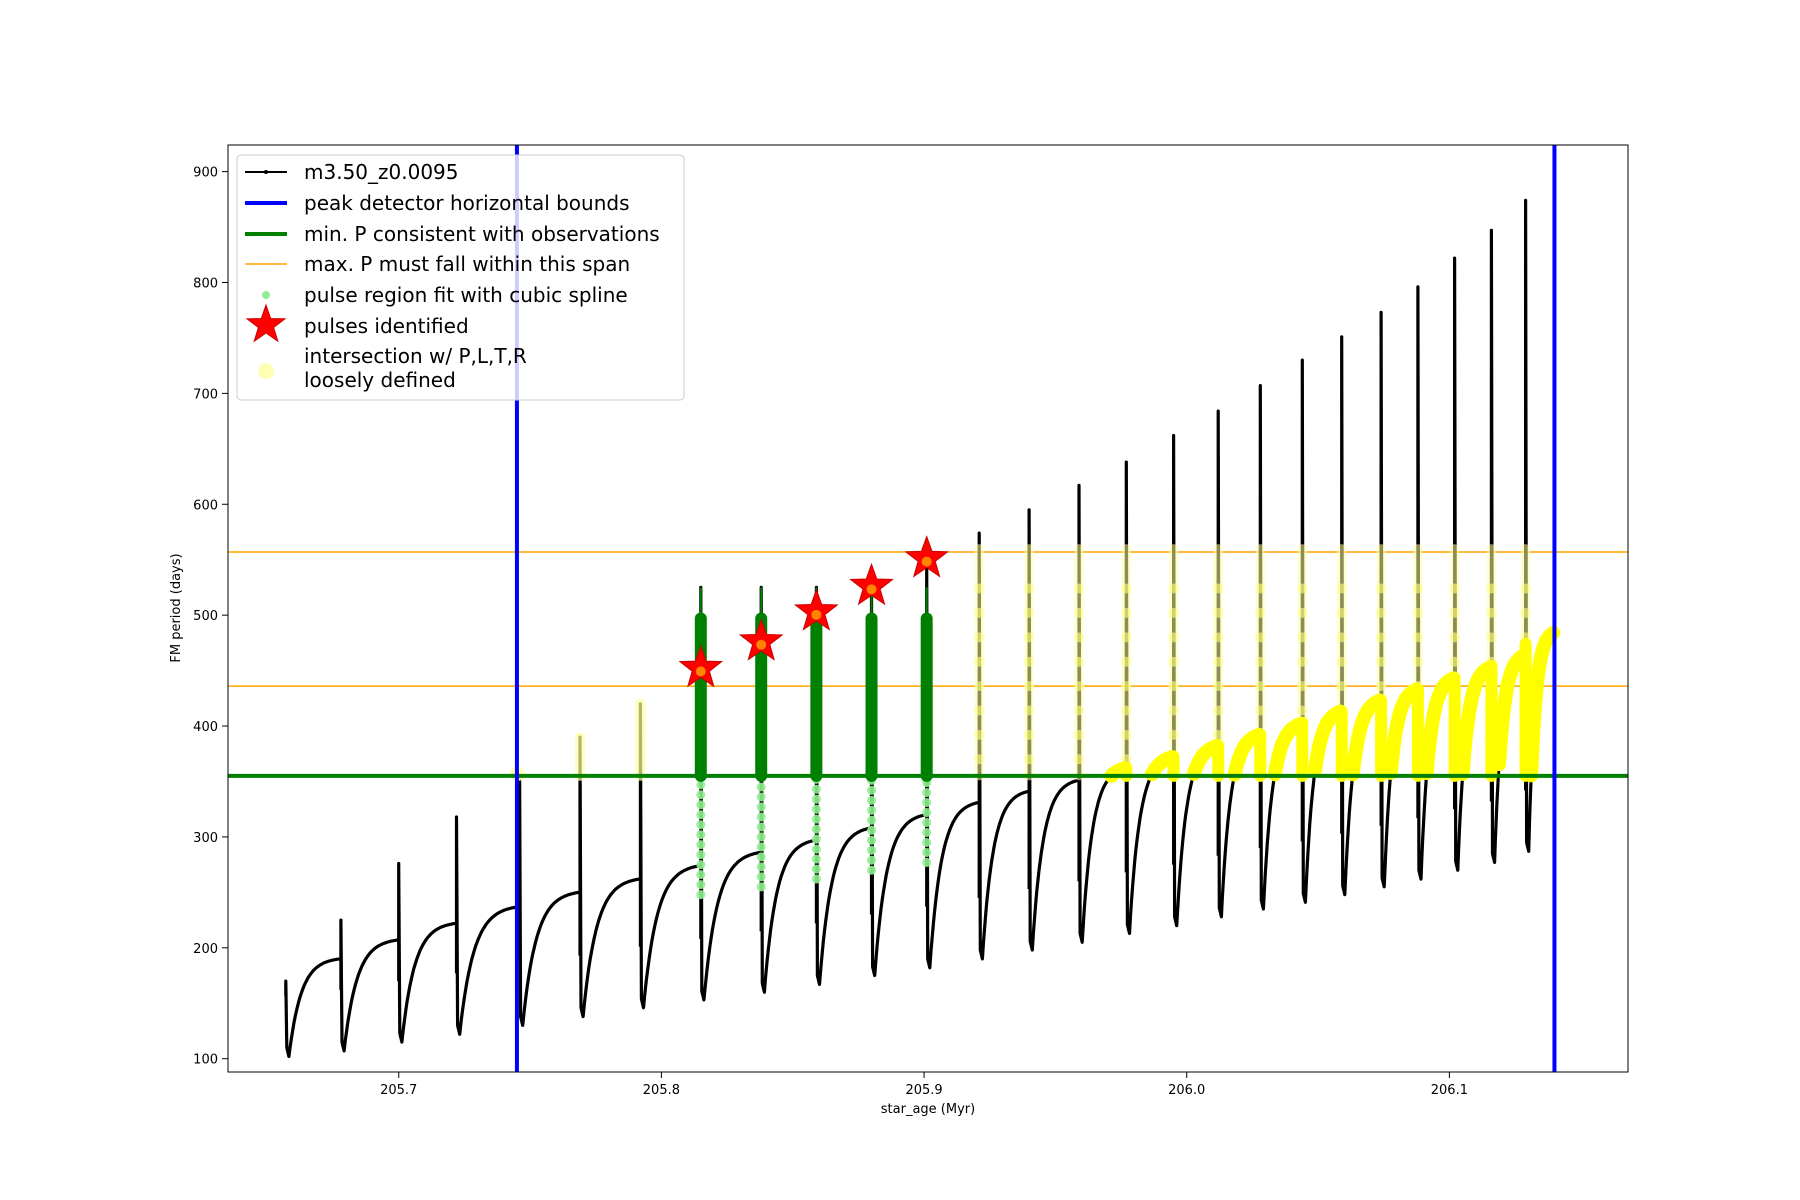  What do you see at coordinates (415, 356) in the screenshot?
I see `legend-label-intersection-line1: intersection w/ P,L,T,R` at bounding box center [415, 356].